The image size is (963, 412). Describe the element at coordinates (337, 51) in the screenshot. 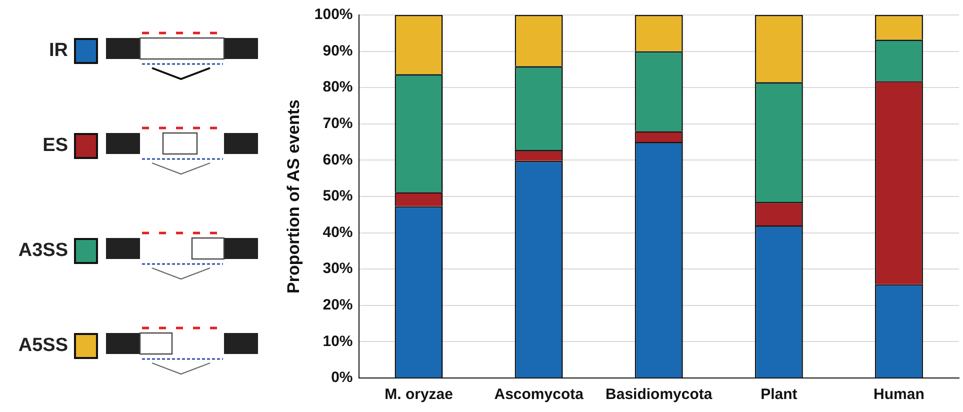

I see `y-tick-label: 90%` at that location.